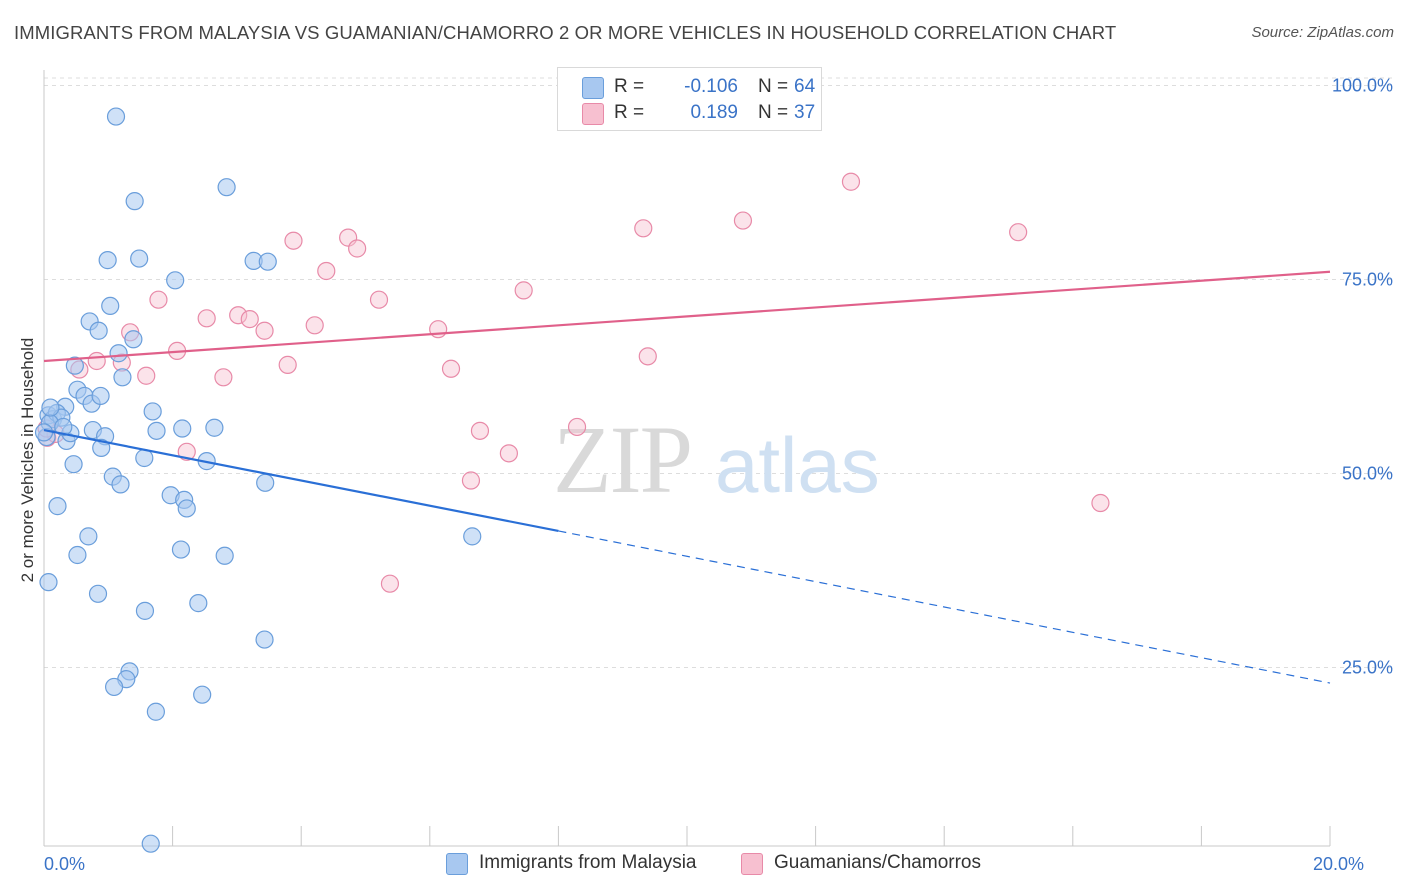  I want to click on legend-r-value: -0.106, so click(711, 86).